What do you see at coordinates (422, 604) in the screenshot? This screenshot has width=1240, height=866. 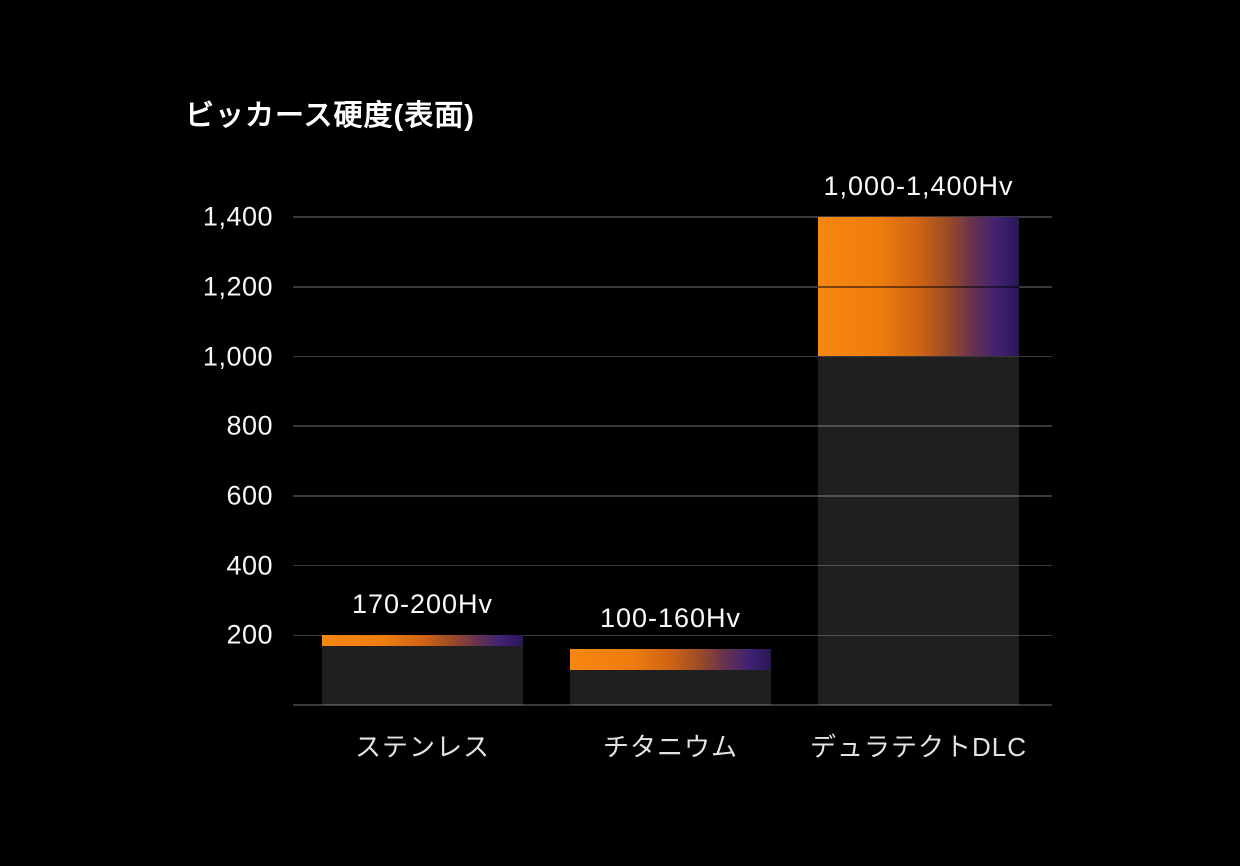 I see `bar-value-label: 170-200Hv` at bounding box center [422, 604].